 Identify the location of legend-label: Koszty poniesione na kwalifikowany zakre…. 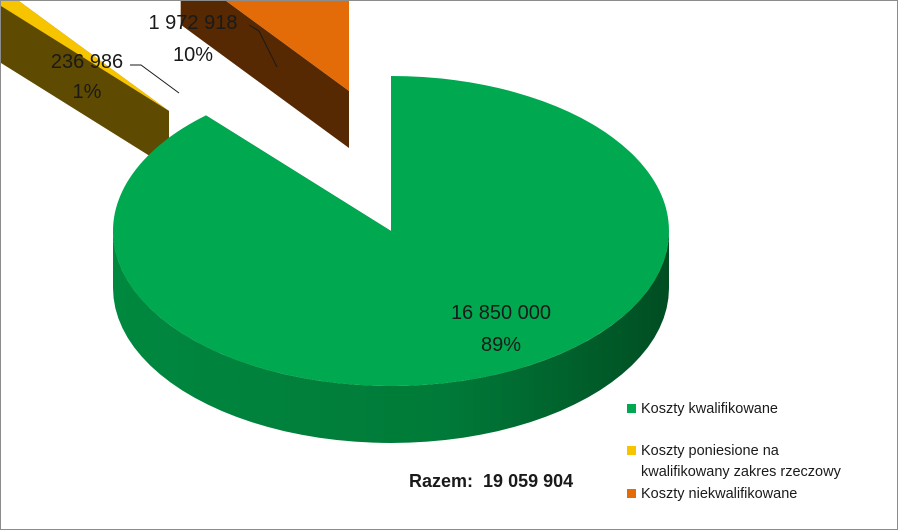
(741, 462).